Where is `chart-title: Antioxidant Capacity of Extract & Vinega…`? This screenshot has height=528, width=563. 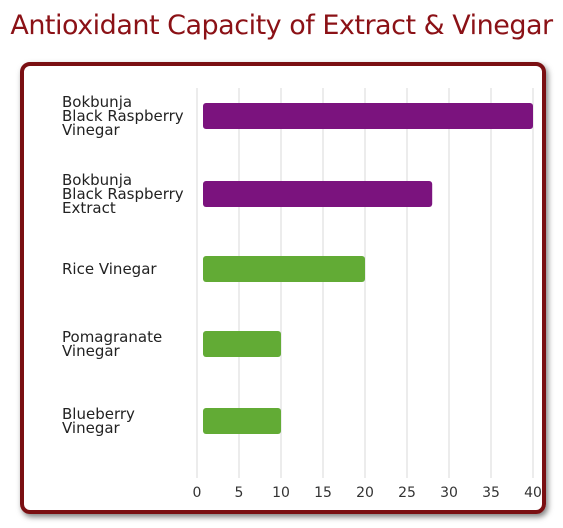
chart-title: Antioxidant Capacity of Extract & Vinega… is located at coordinates (281, 25).